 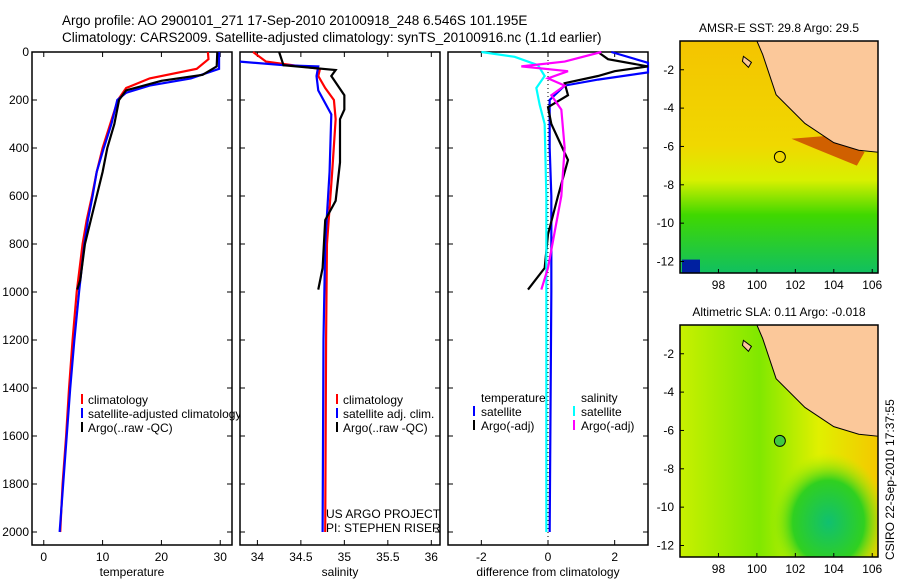 I want to click on y-tick-label: 400, so click(x=19, y=148).